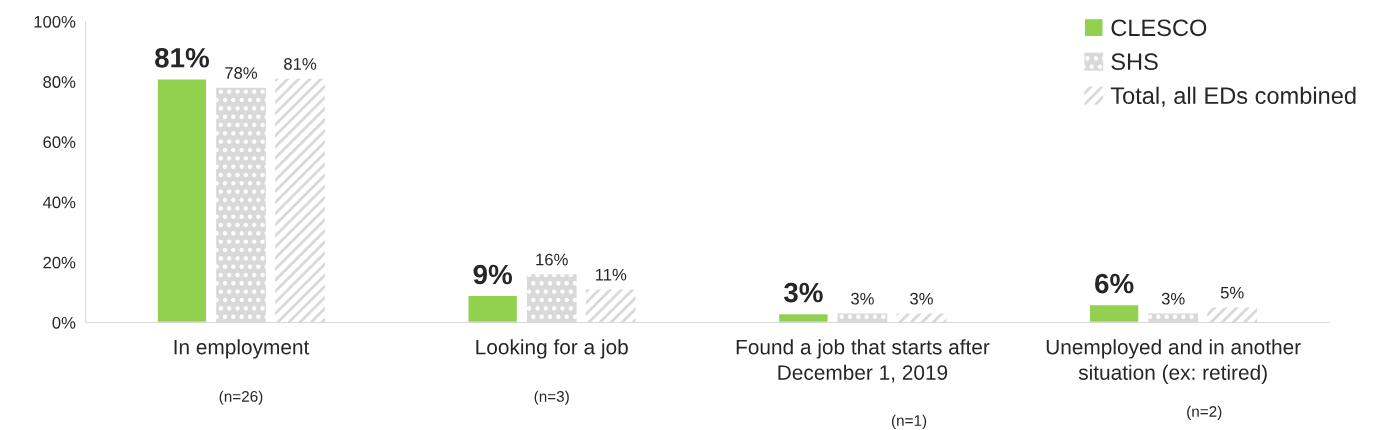  Describe the element at coordinates (552, 259) in the screenshot. I see `data-label: 16%` at that location.